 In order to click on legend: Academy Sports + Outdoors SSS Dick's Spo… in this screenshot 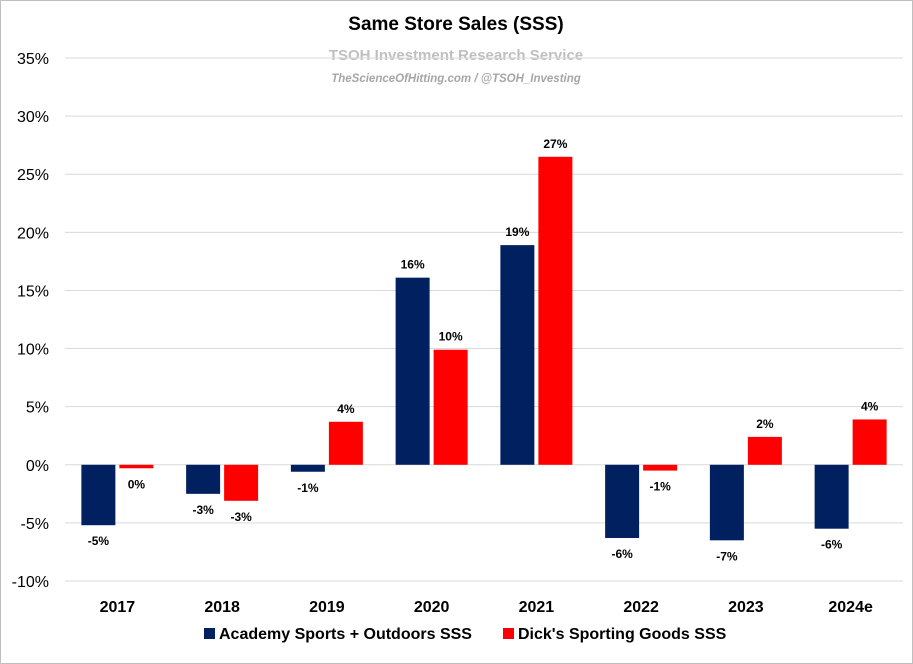, I will do `click(465, 634)`.